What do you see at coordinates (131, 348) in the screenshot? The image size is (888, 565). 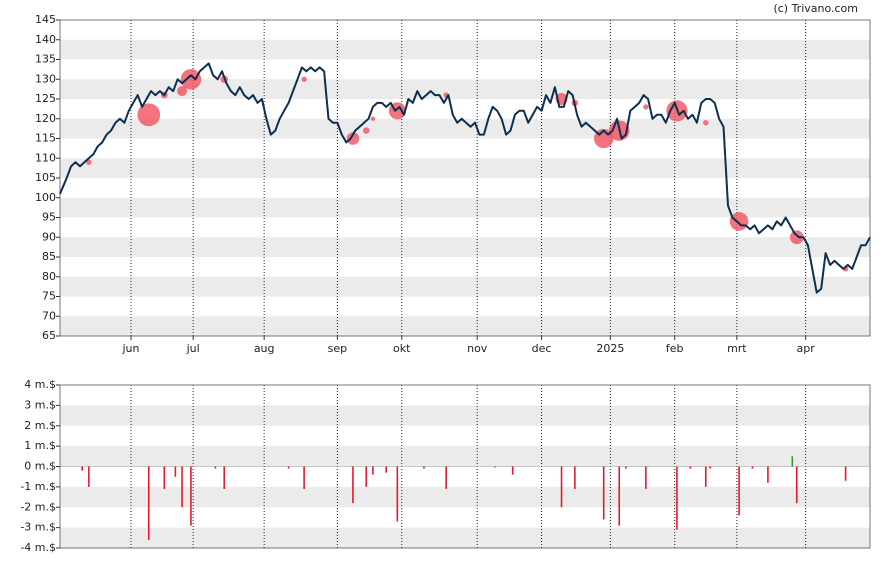 I see `x-tick-label: jun` at bounding box center [131, 348].